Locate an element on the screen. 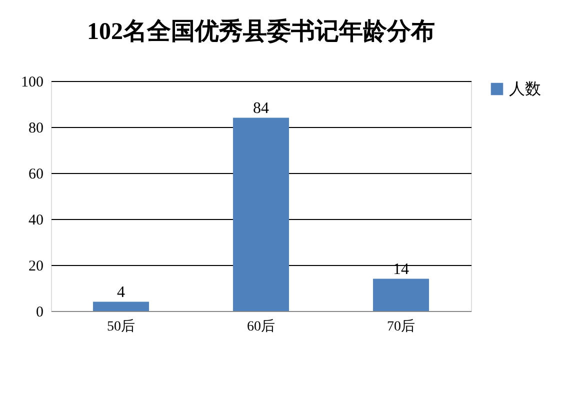 This screenshot has height=397, width=584. x-tick-label: 70后 is located at coordinates (401, 326).